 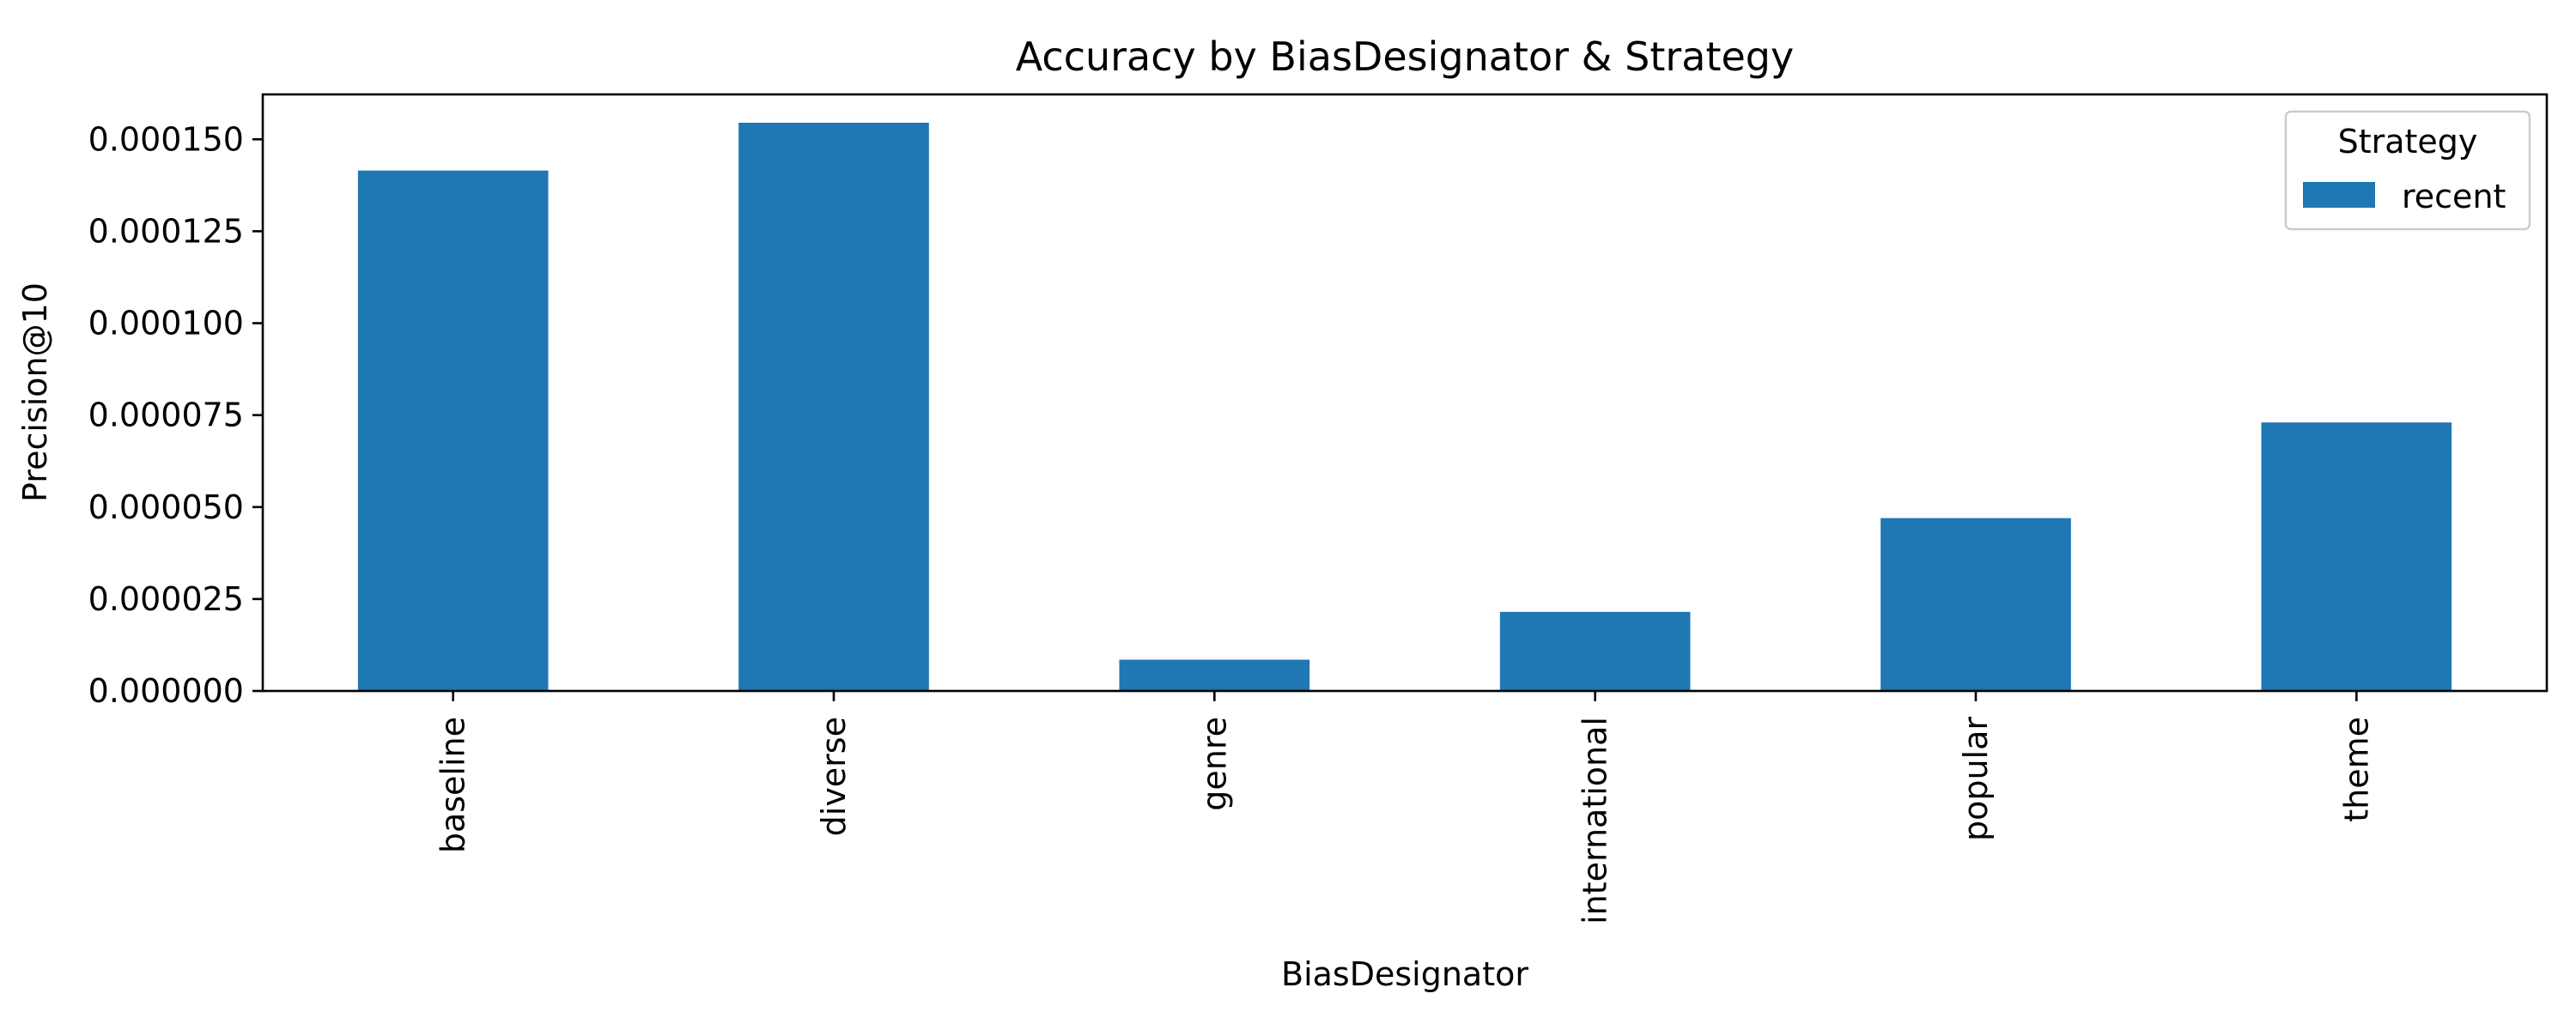 What do you see at coordinates (2408, 142) in the screenshot?
I see `legend-title: Strategy` at bounding box center [2408, 142].